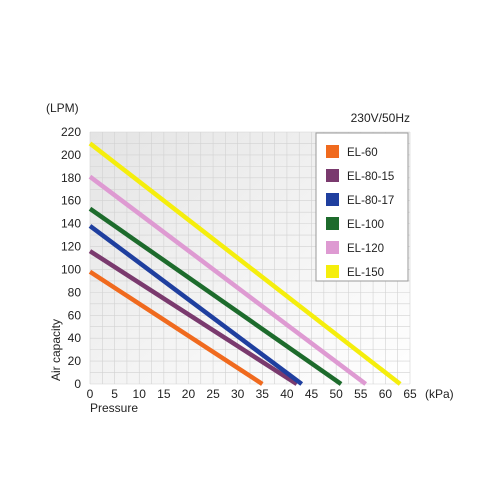  What do you see at coordinates (361, 394) in the screenshot?
I see `x-tick-label: 55` at bounding box center [361, 394].